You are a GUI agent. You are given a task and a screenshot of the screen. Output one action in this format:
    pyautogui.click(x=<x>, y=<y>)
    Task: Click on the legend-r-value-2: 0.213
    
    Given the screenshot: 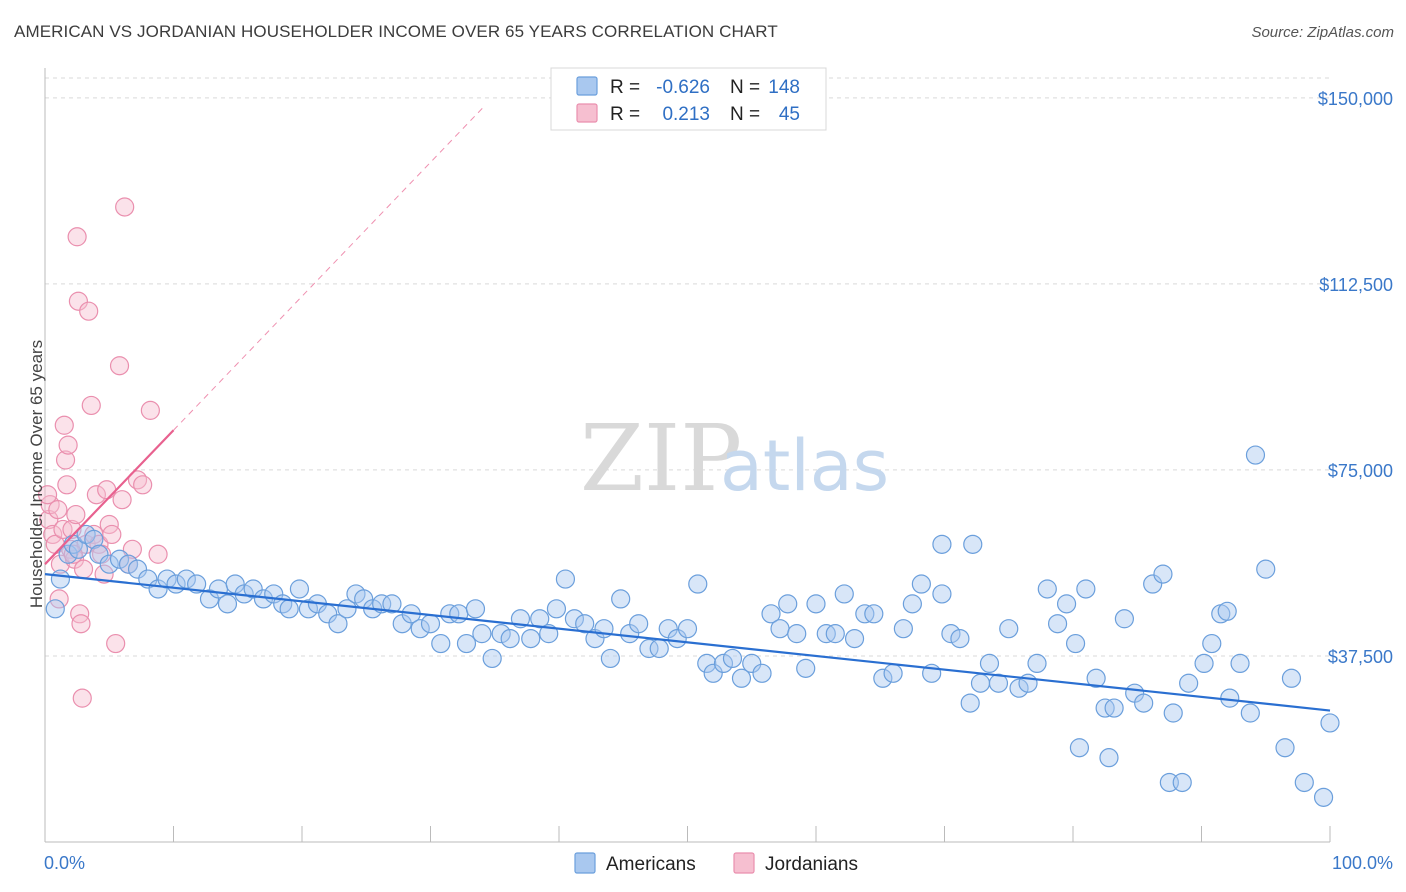 What is the action you would take?
    pyautogui.click(x=686, y=114)
    